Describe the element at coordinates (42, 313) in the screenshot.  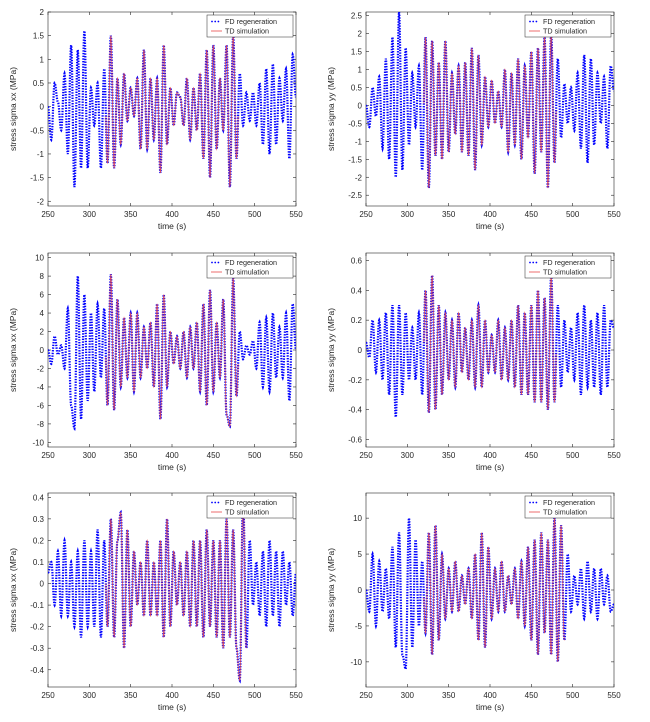
I see `y-tick-label: 4` at that location.